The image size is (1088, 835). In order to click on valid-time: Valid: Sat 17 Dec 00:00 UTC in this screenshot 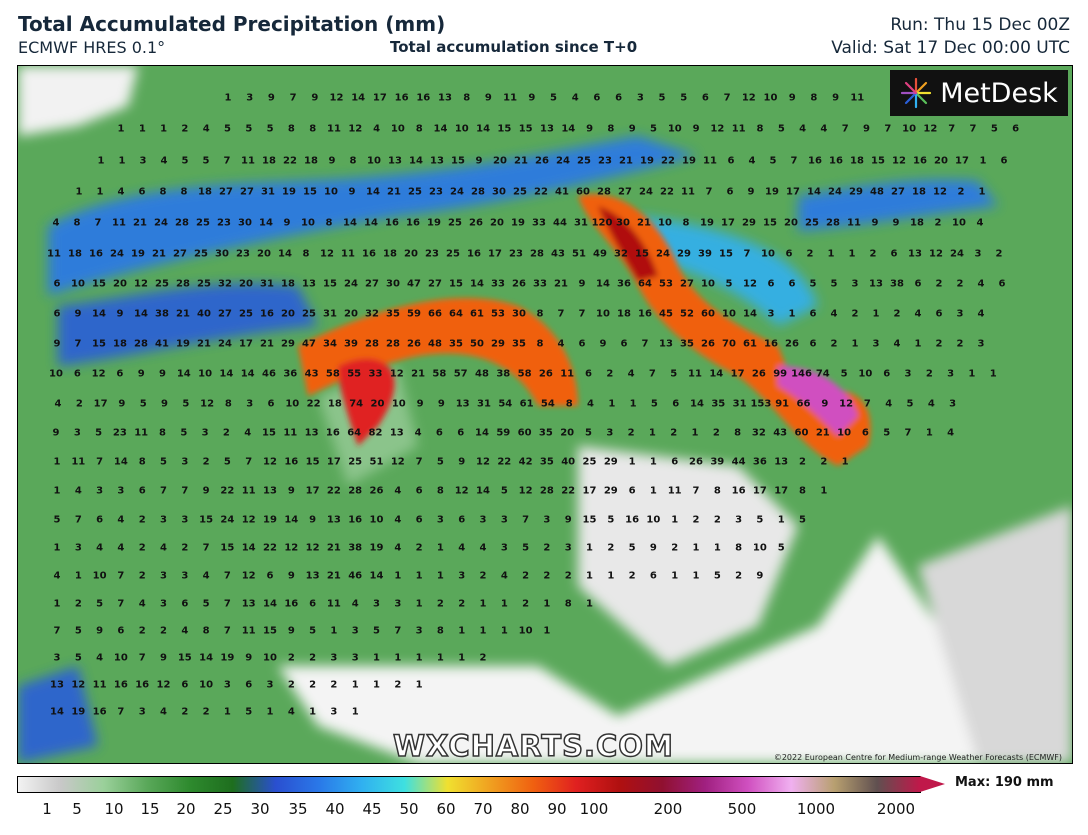, I will do `click(950, 48)`.